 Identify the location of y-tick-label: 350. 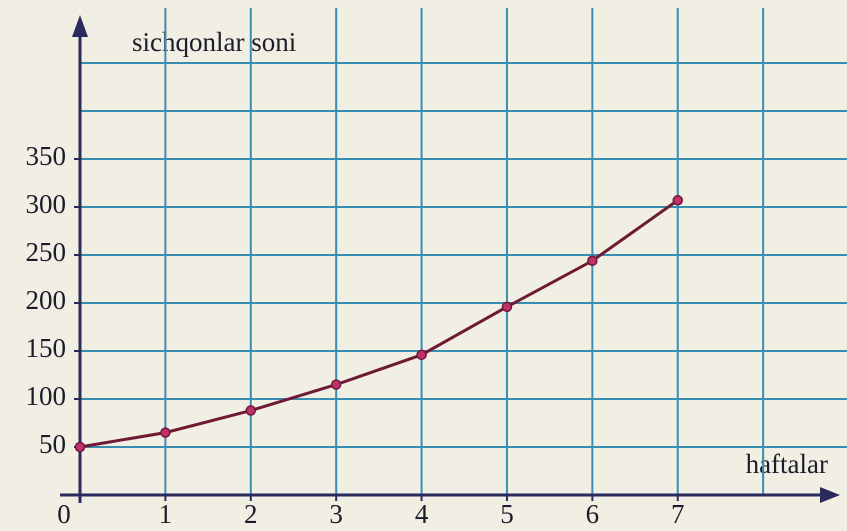
(46, 156).